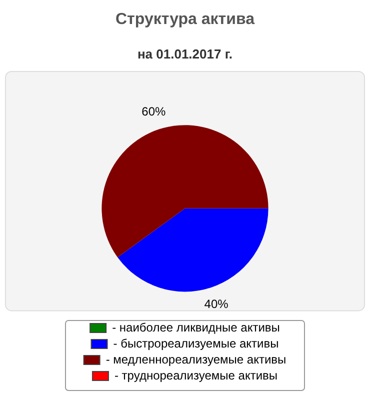 The width and height of the screenshot is (370, 400). I want to click on legend-label: - труднореализуемые активы, so click(196, 375).